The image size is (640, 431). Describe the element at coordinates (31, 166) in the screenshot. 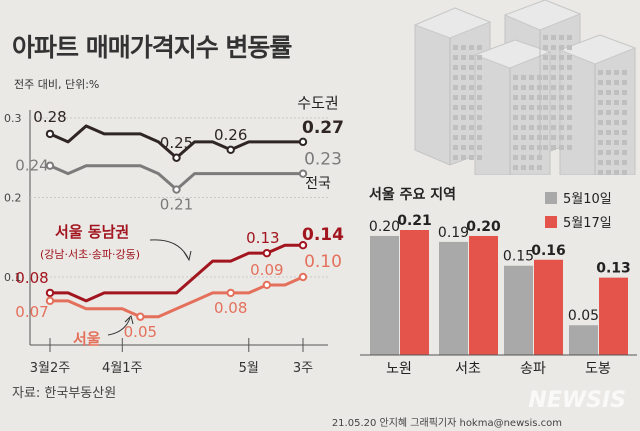

I see `data-label: 0.24` at that location.